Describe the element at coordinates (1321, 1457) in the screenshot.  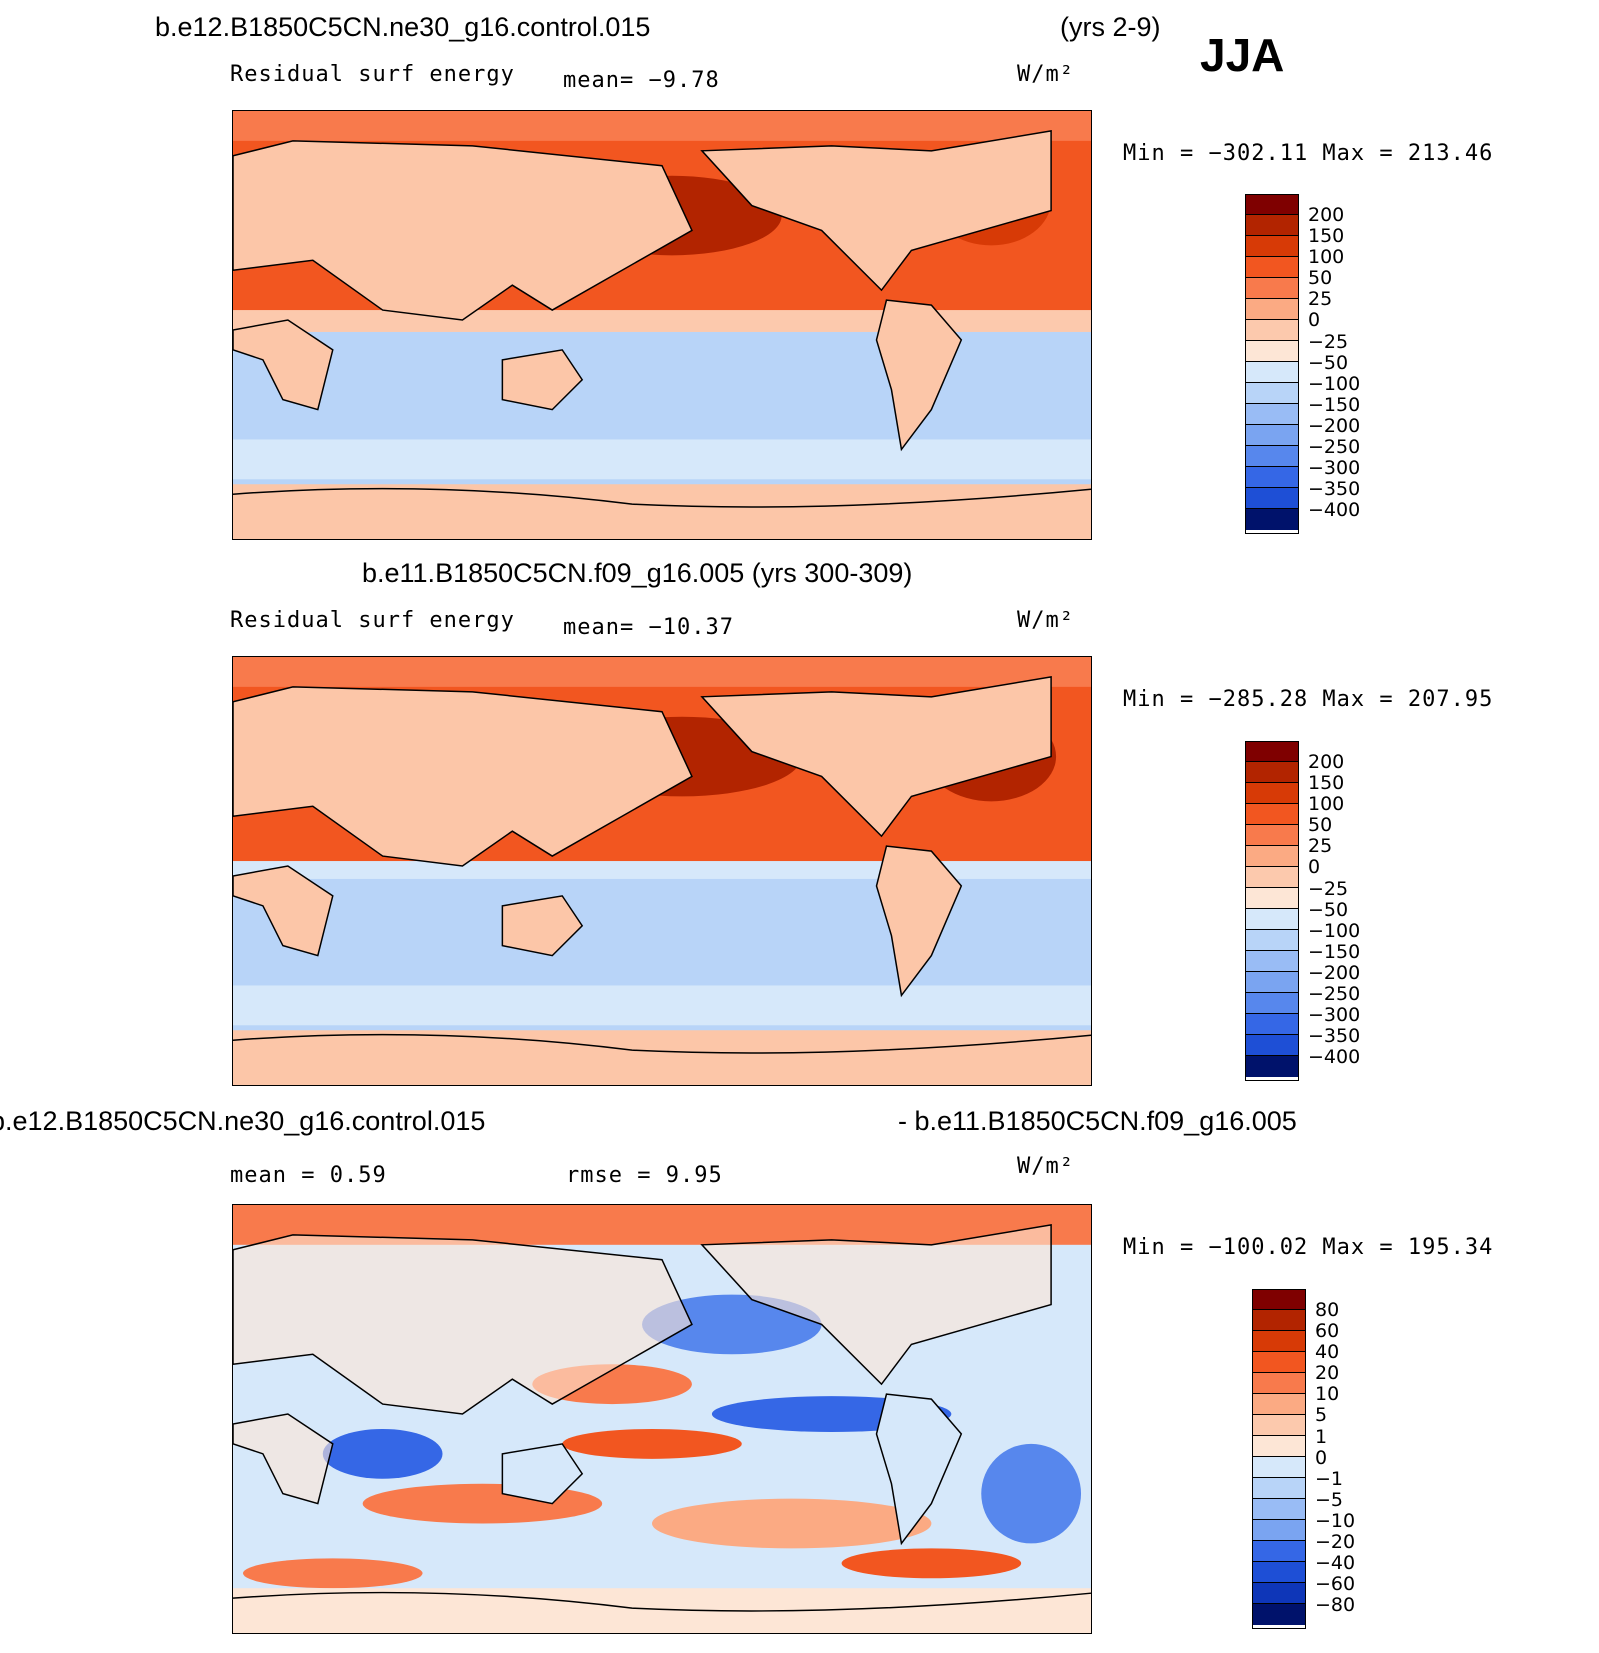
I see `cbar3-label: 0` at that location.